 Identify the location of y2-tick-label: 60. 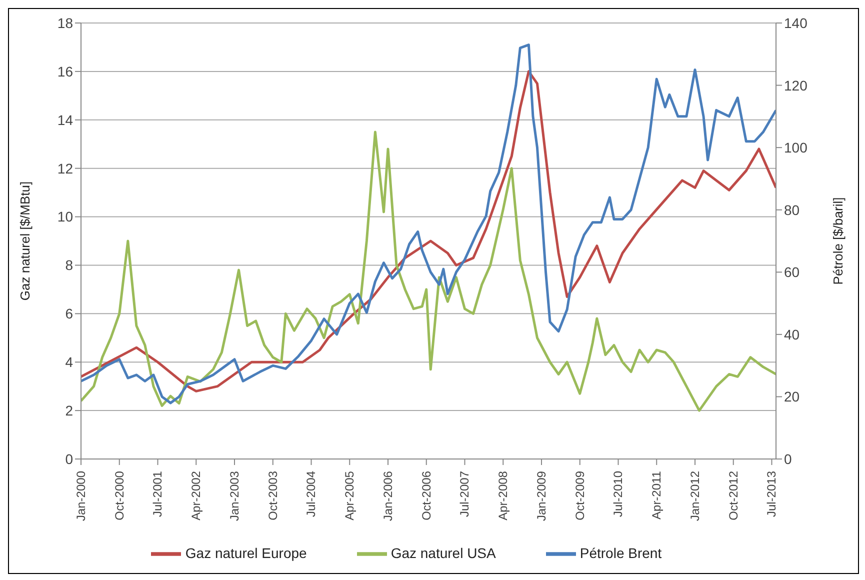
(792, 272).